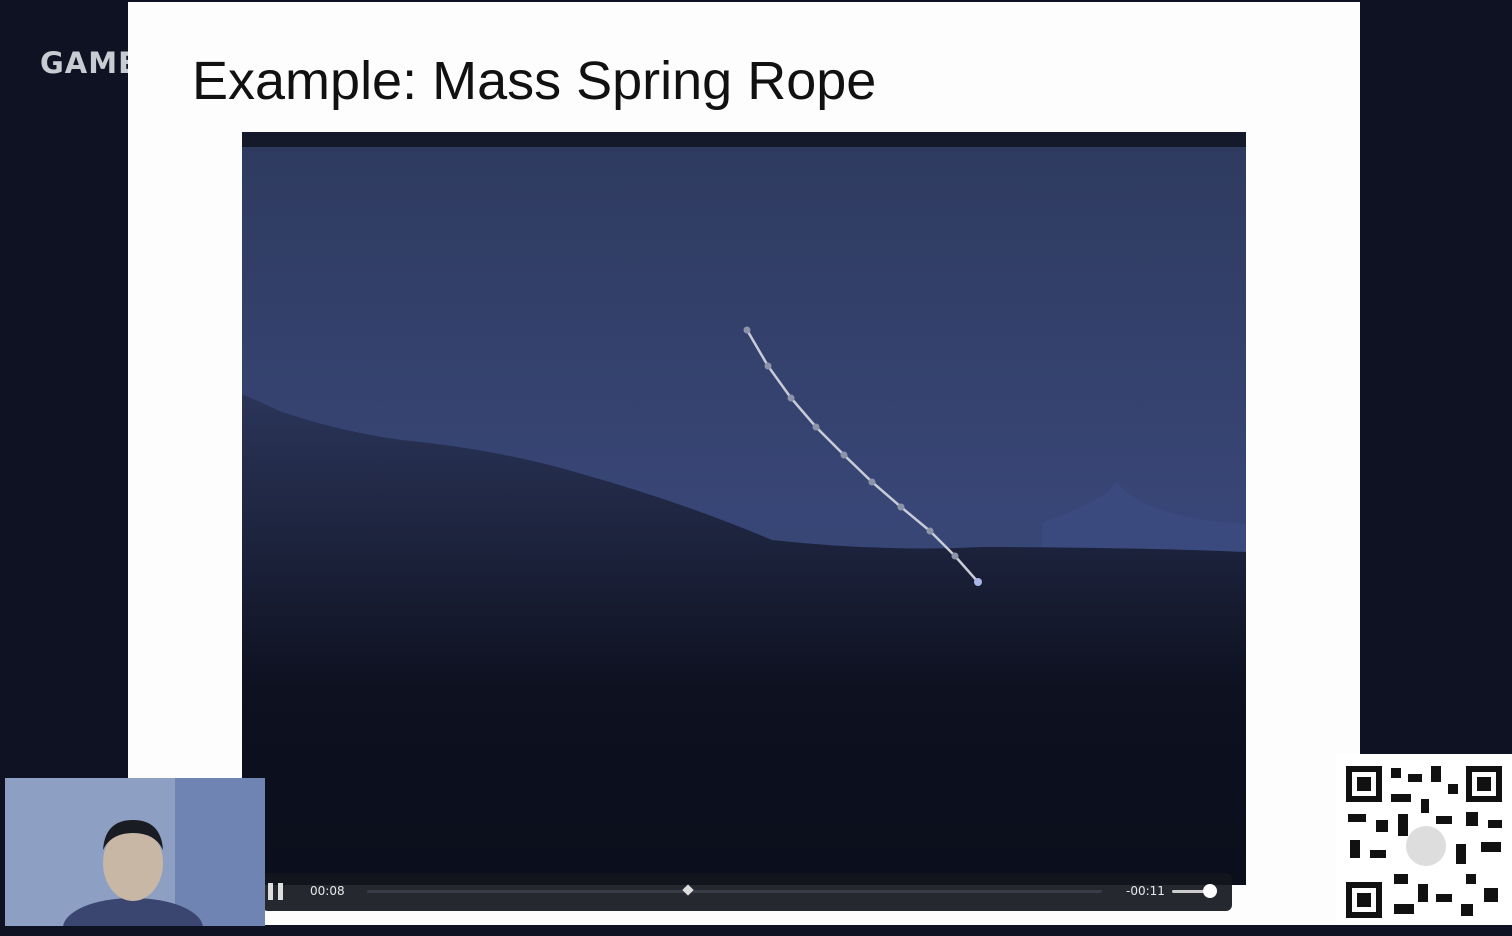 The height and width of the screenshot is (936, 1512). Describe the element at coordinates (1144, 522) in the screenshot. I see `mountain` at that location.